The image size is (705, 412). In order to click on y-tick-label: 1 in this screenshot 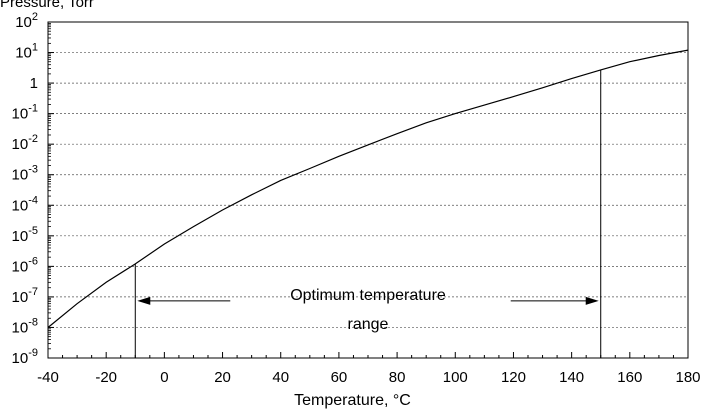, I will do `click(34, 83)`.